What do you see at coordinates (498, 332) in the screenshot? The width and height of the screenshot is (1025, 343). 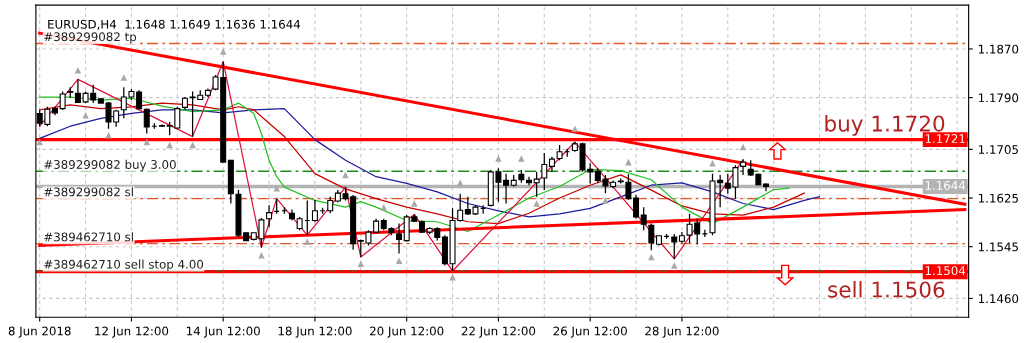 I see `x-tick-label: 22 Jun 12:00` at bounding box center [498, 332].